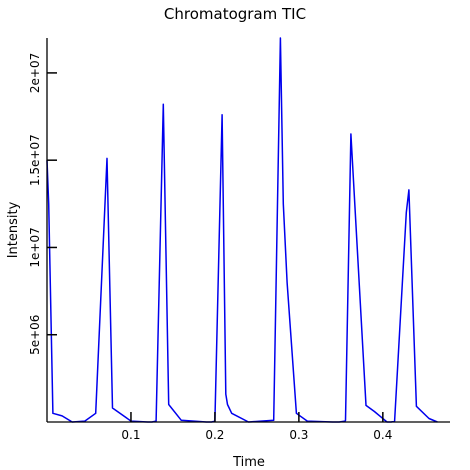 The width and height of the screenshot is (470, 470). Describe the element at coordinates (235, 14) in the screenshot. I see `chart-title: Chromatogram TIC` at that location.